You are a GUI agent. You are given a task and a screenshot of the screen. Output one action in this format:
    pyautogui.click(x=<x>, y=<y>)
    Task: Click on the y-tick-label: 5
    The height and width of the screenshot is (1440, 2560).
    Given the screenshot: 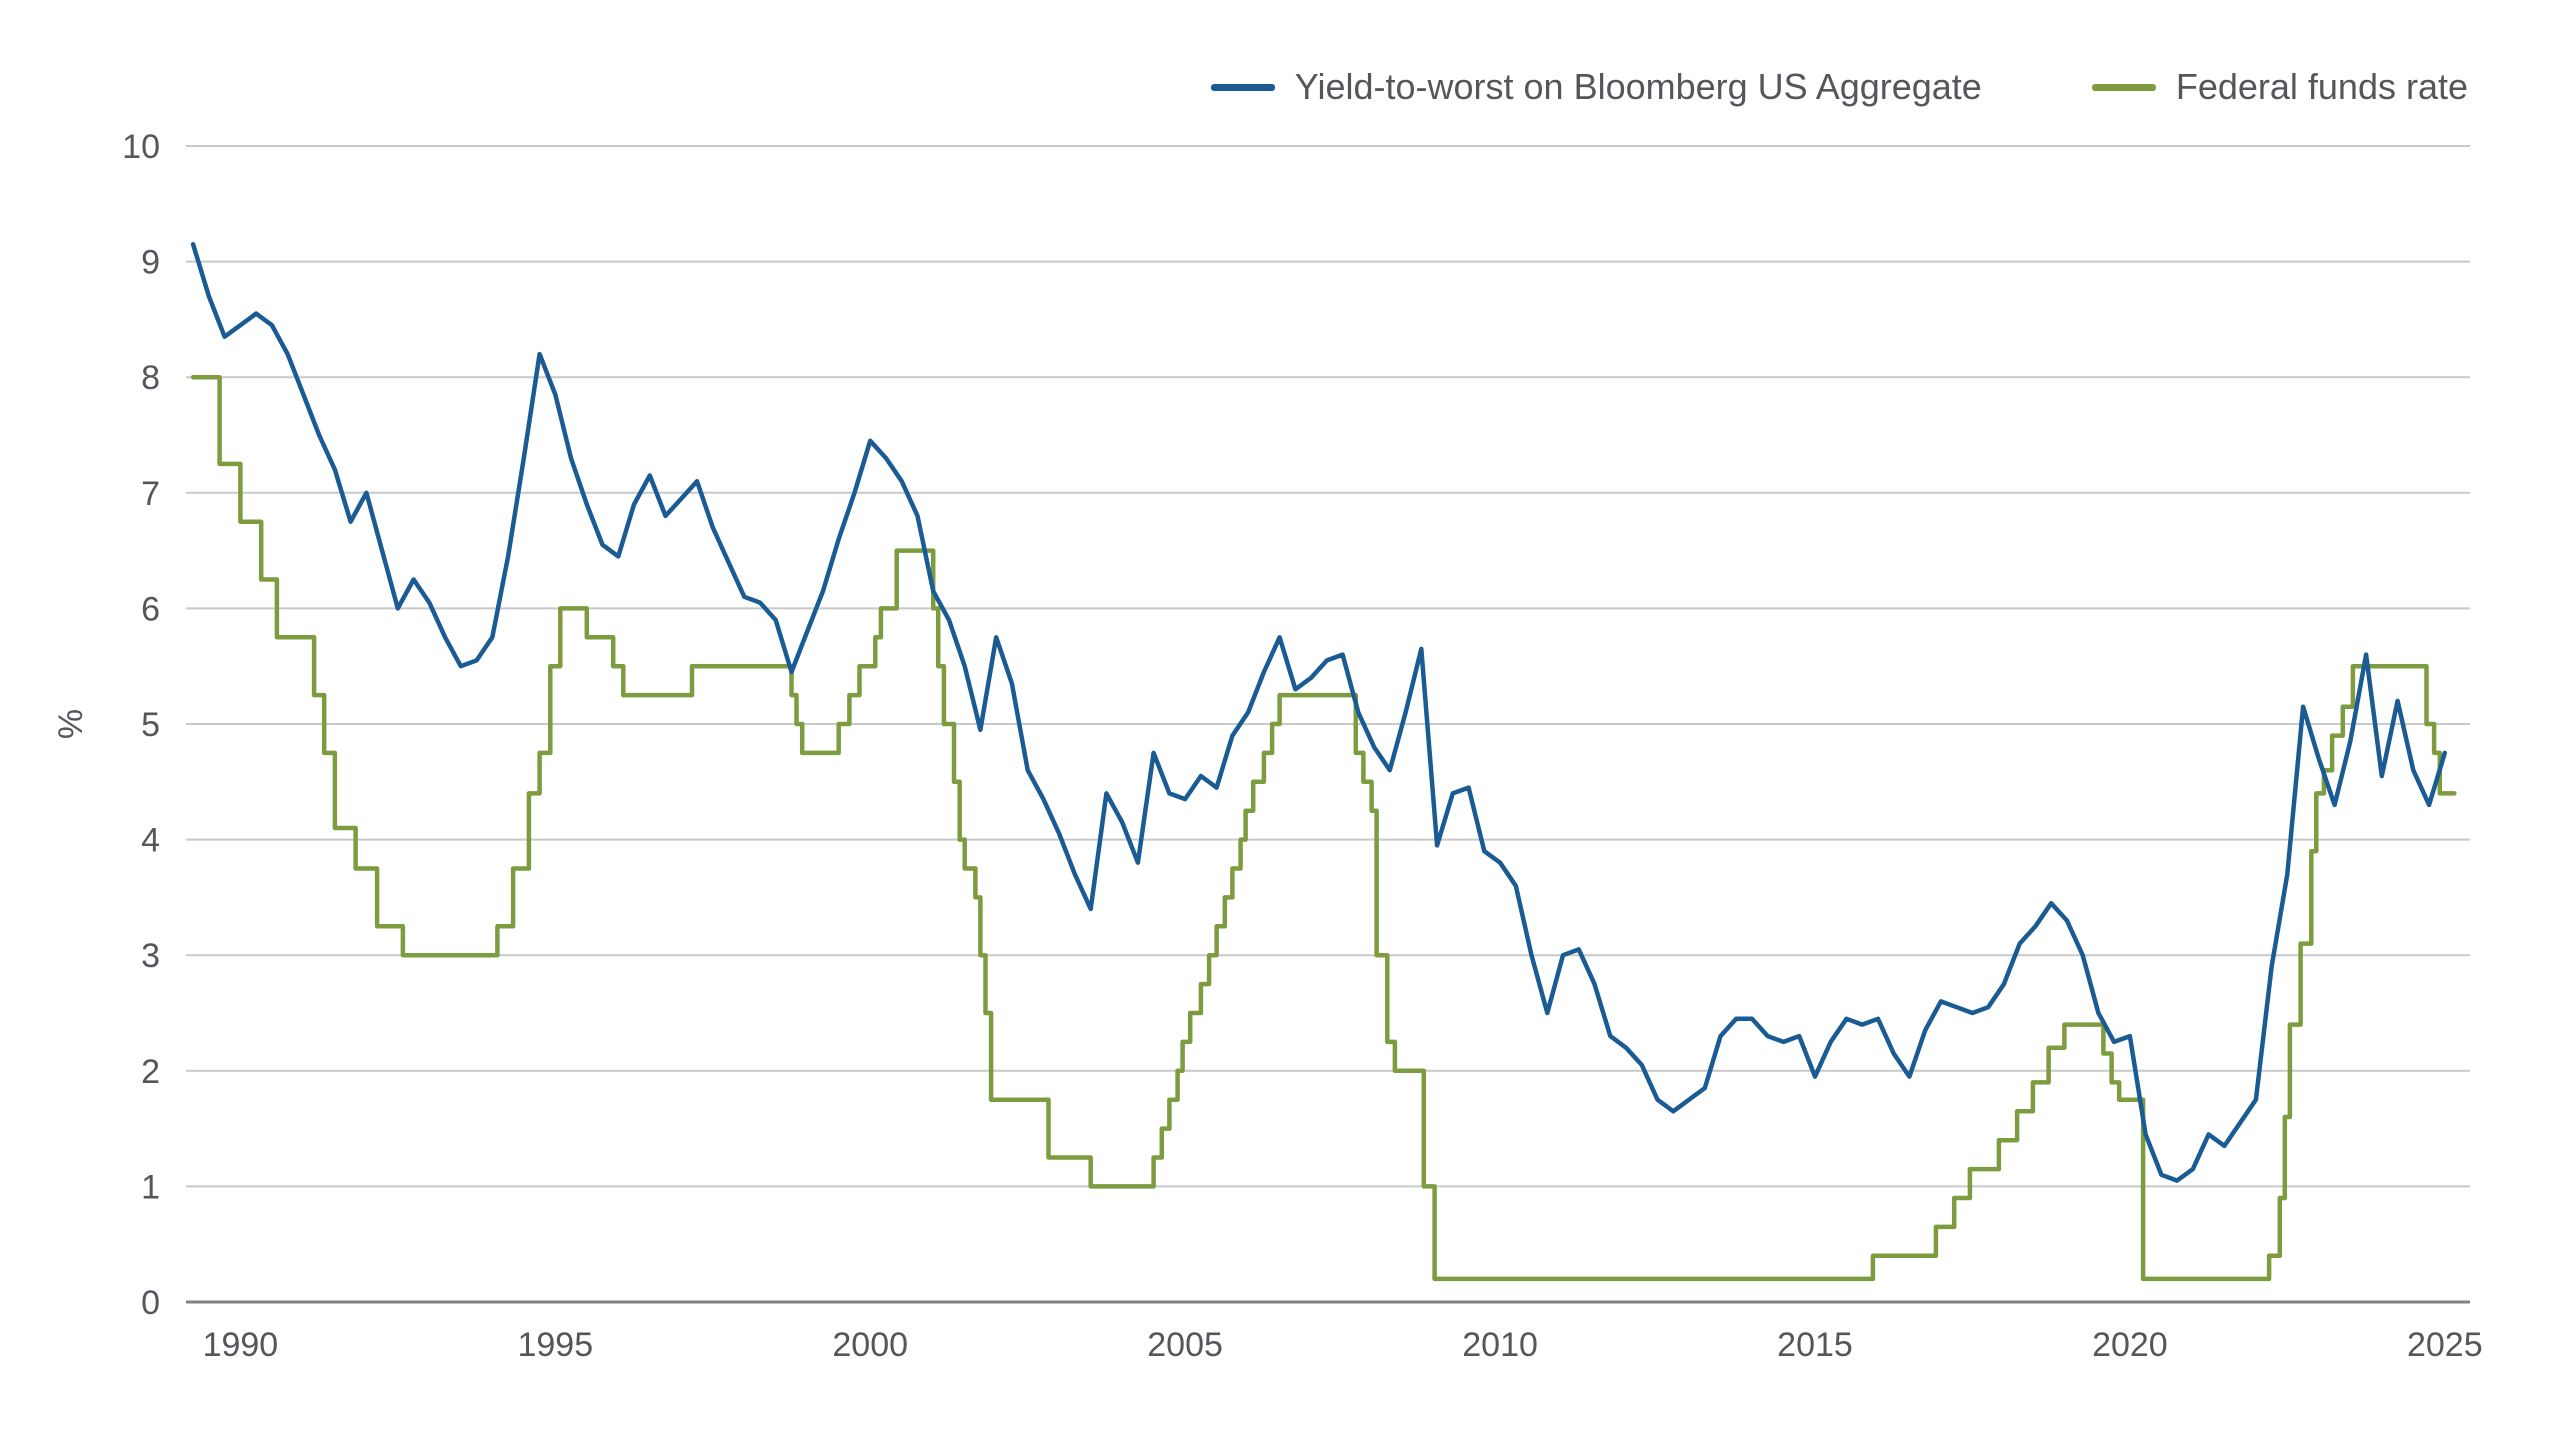 What is the action you would take?
    pyautogui.click(x=150, y=725)
    